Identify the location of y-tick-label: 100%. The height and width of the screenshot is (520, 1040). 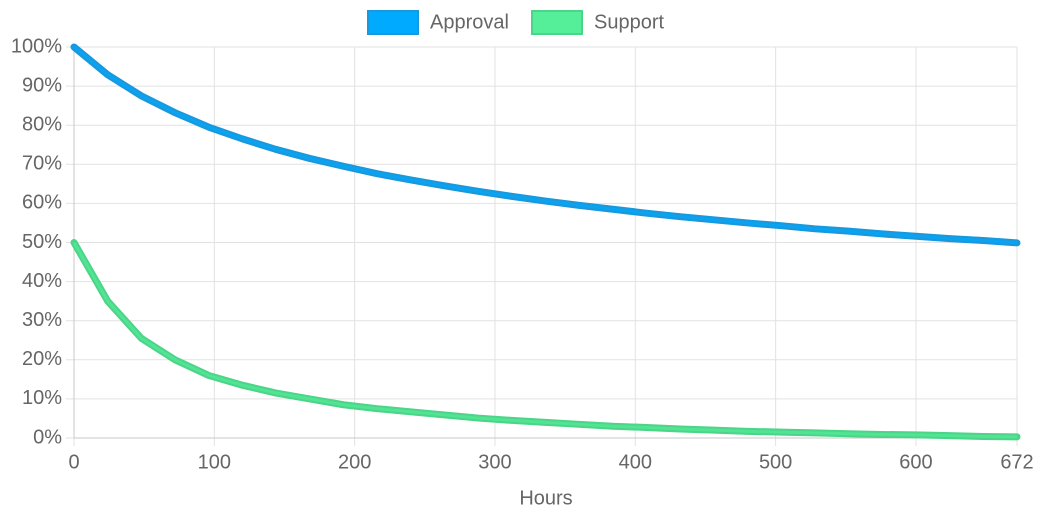
(36, 46).